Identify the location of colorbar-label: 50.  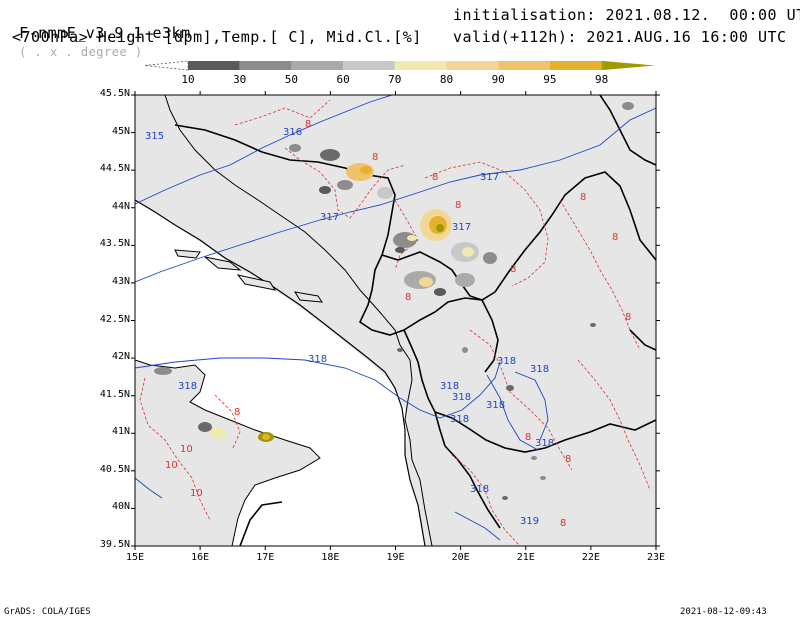
(291, 79).